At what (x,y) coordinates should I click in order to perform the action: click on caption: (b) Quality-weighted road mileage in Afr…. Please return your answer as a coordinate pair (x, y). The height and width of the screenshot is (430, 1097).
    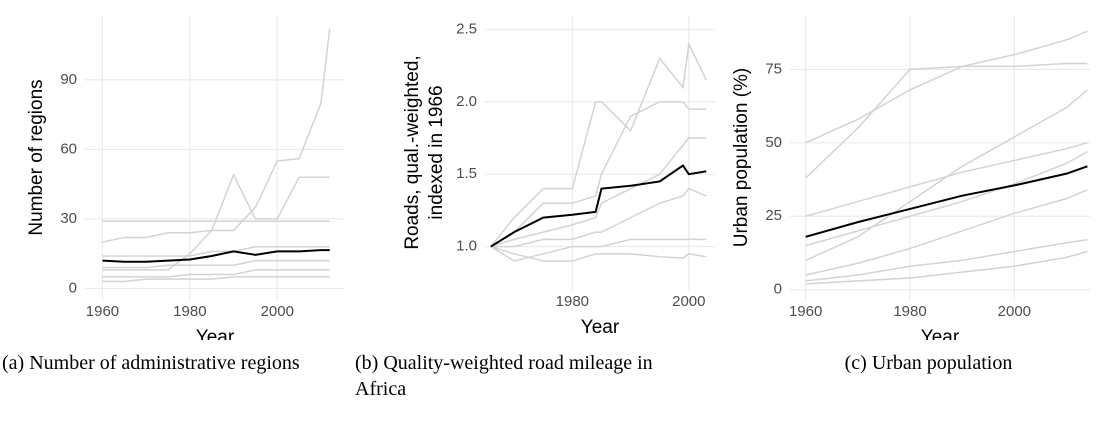
    Looking at the image, I should click on (504, 376).